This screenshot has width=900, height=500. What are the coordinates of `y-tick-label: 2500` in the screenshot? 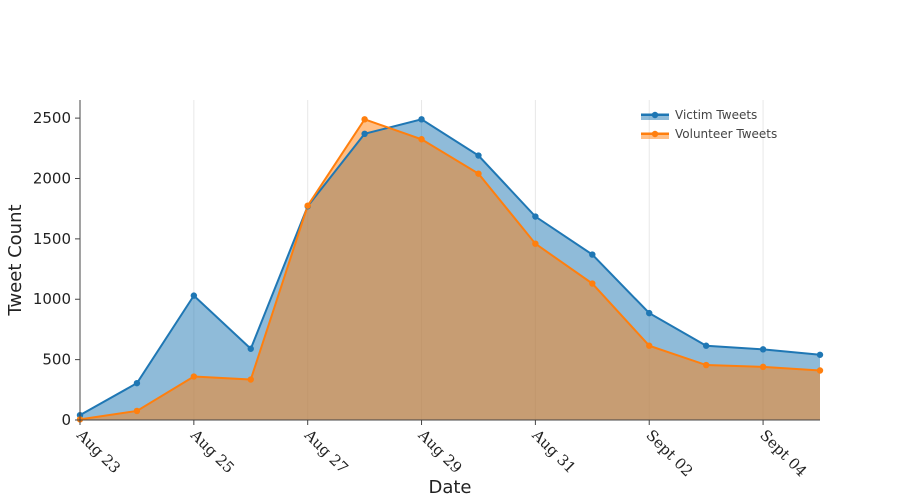 It's located at (52, 118).